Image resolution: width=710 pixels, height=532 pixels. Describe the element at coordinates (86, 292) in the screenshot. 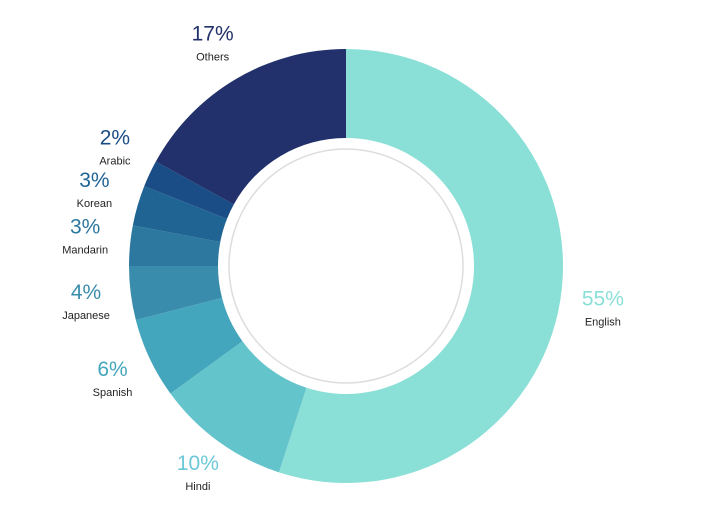

I see `slice-value-label-japanese: 4%` at that location.